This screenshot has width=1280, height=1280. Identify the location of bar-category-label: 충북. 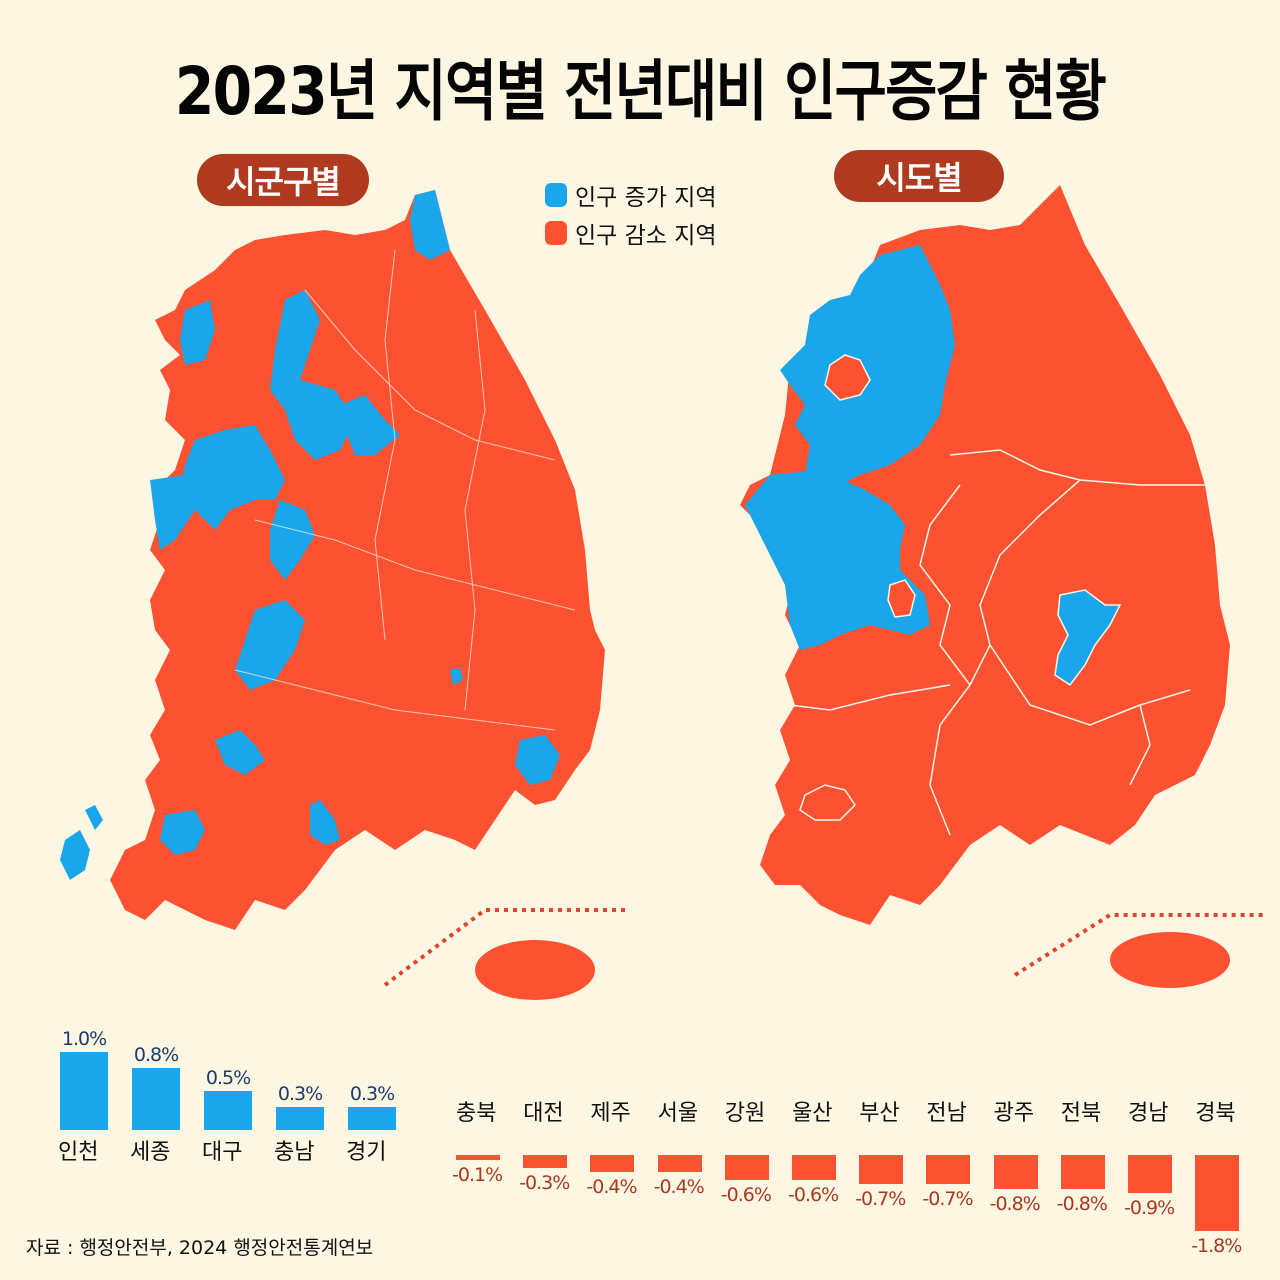
(476, 1113).